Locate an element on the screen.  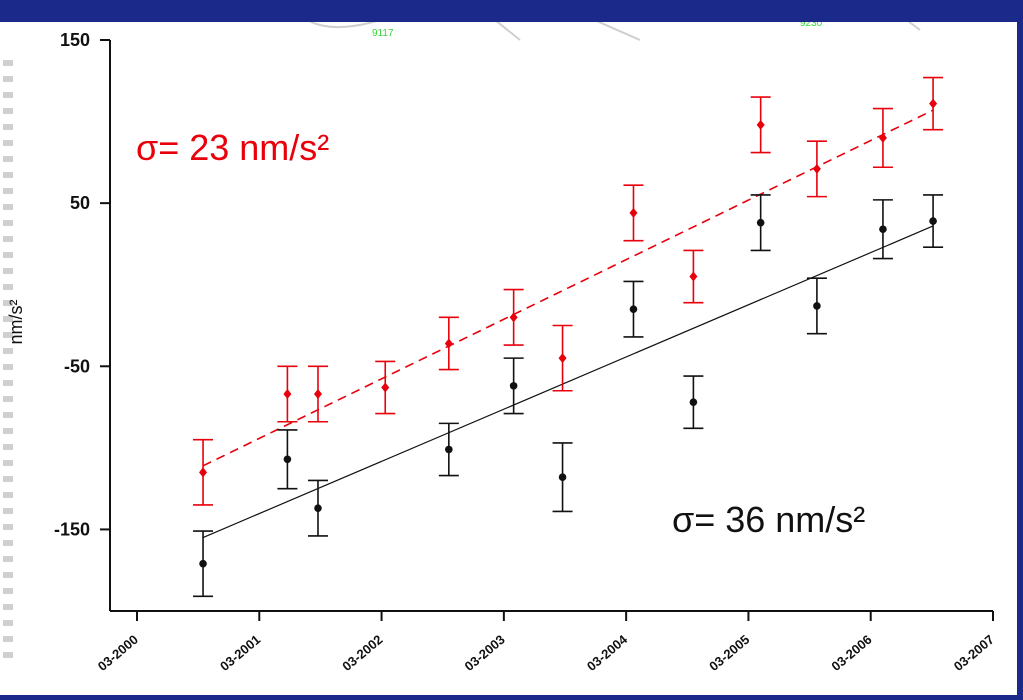
background-labels: 9117 9230 is located at coordinates (597, 28).